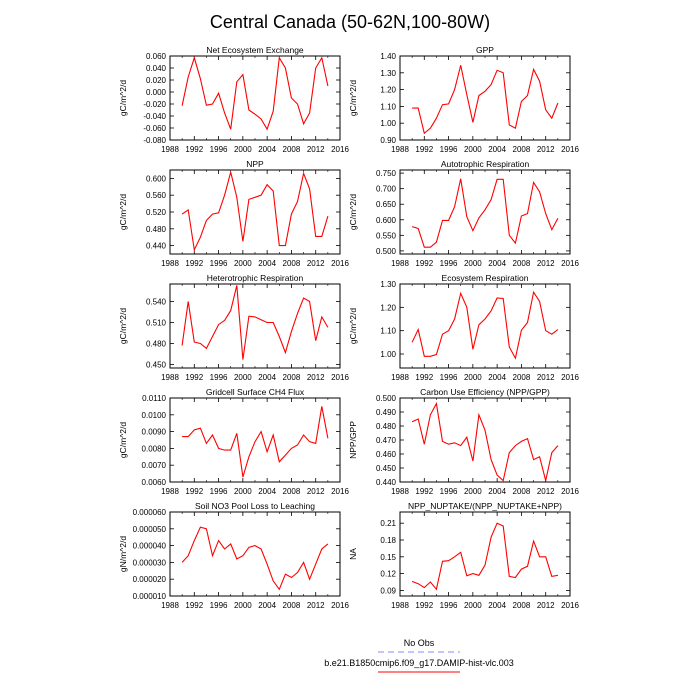  Describe the element at coordinates (154, 398) in the screenshot. I see `y-tick-label: 0.0110` at that location.